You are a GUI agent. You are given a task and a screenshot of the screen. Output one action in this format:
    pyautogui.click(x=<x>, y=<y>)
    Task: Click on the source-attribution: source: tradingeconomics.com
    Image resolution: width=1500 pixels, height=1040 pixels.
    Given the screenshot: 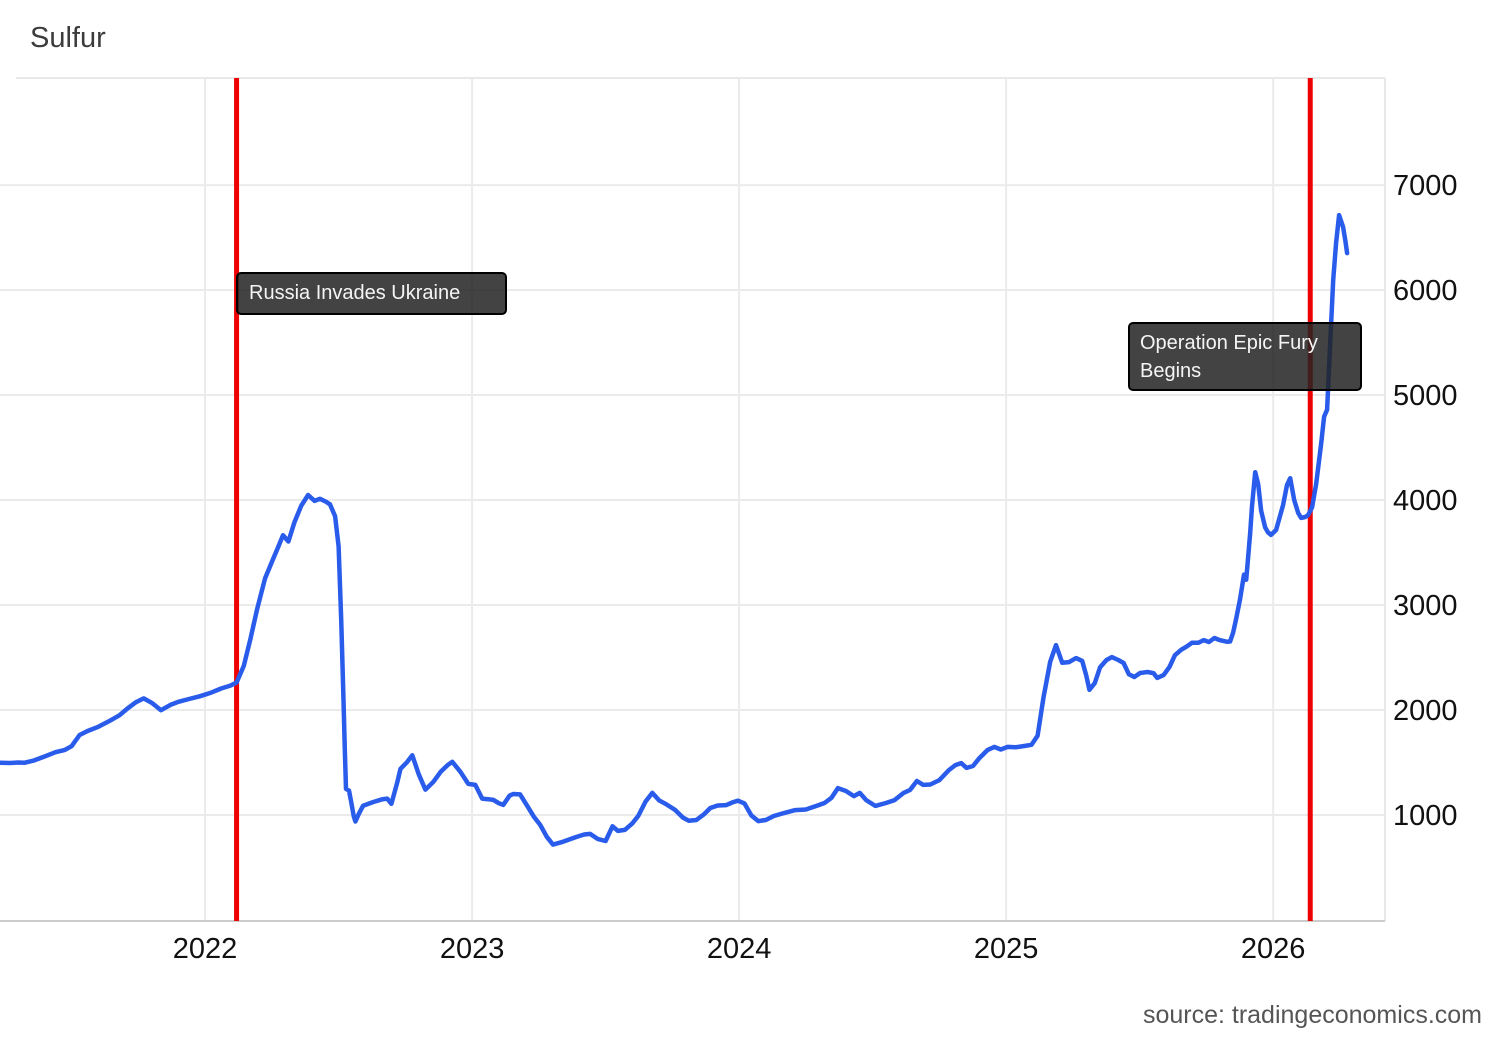 What is the action you would take?
    pyautogui.click(x=1312, y=1015)
    